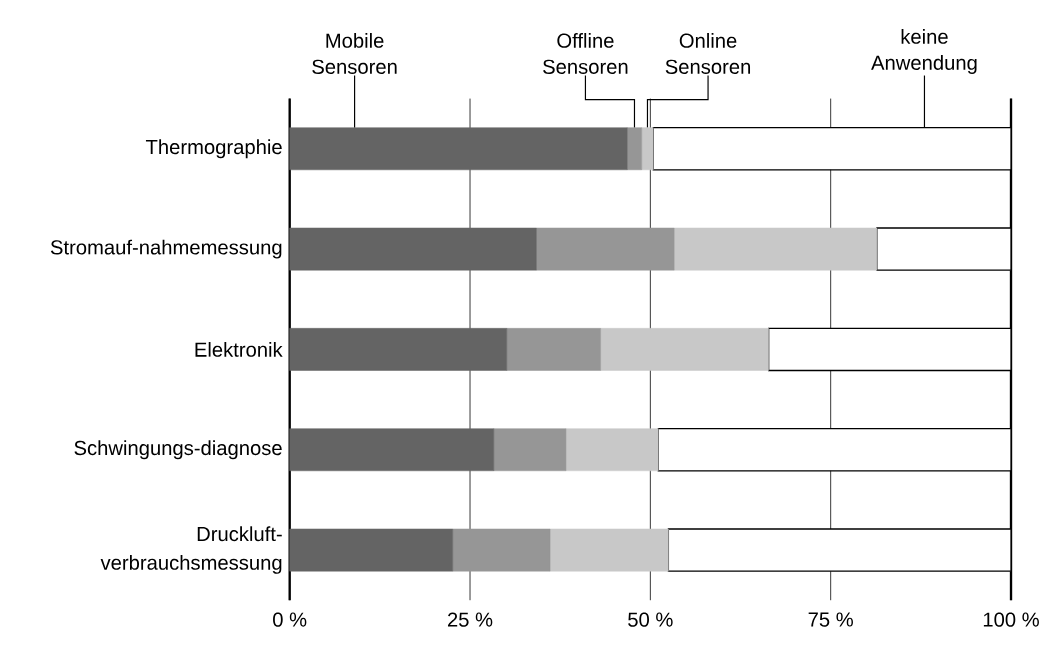 The height and width of the screenshot is (645, 1058). What do you see at coordinates (239, 349) in the screenshot?
I see `y-tick-label: Elektronik` at bounding box center [239, 349].